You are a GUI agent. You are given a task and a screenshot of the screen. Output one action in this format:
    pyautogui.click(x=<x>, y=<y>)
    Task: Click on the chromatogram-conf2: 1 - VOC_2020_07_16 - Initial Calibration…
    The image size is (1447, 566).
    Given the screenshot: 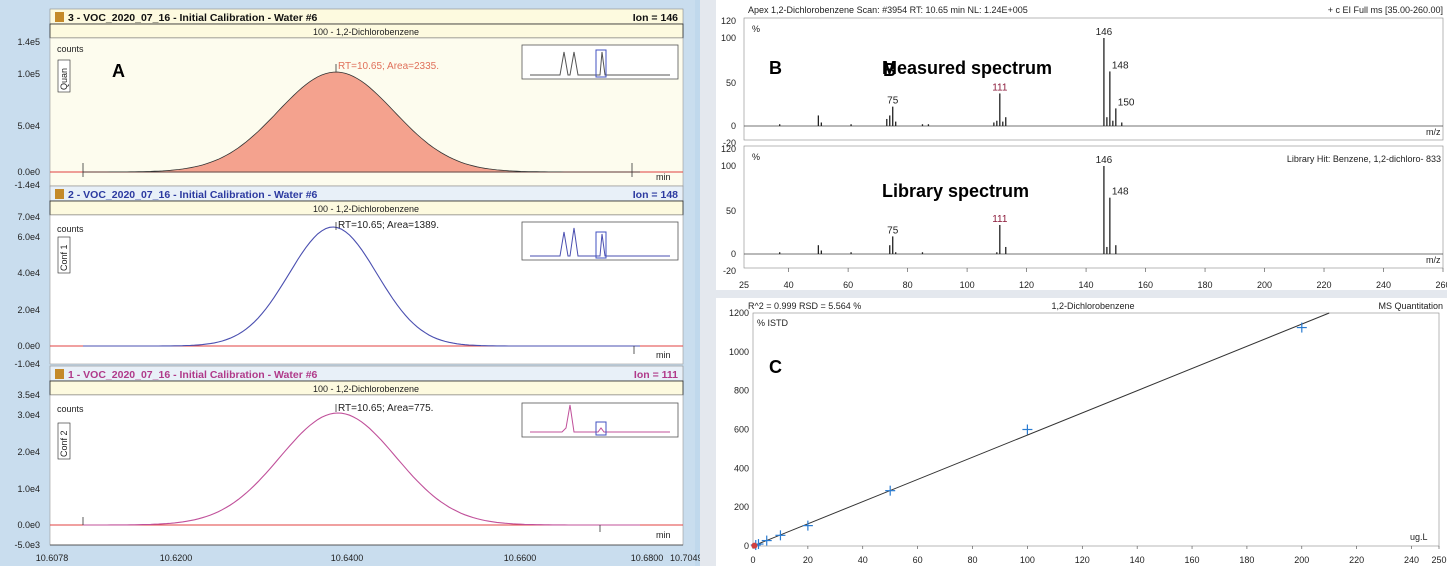 What is the action you would take?
    pyautogui.click(x=366, y=455)
    